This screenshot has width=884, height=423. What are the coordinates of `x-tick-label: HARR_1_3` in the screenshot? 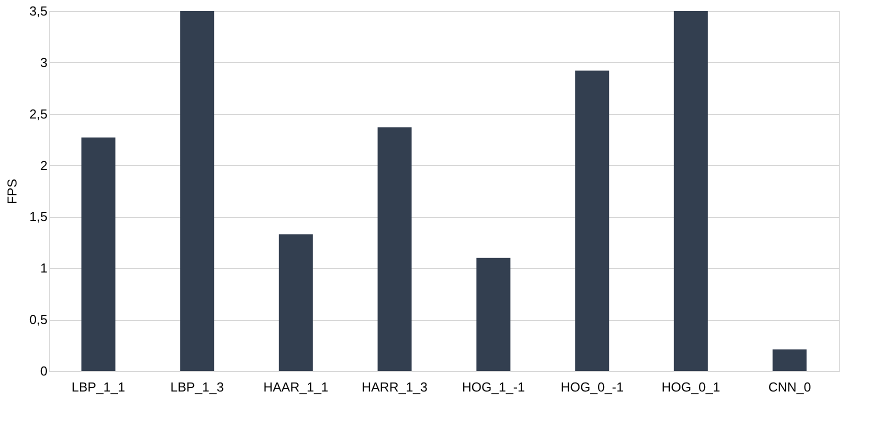 It's located at (395, 387).